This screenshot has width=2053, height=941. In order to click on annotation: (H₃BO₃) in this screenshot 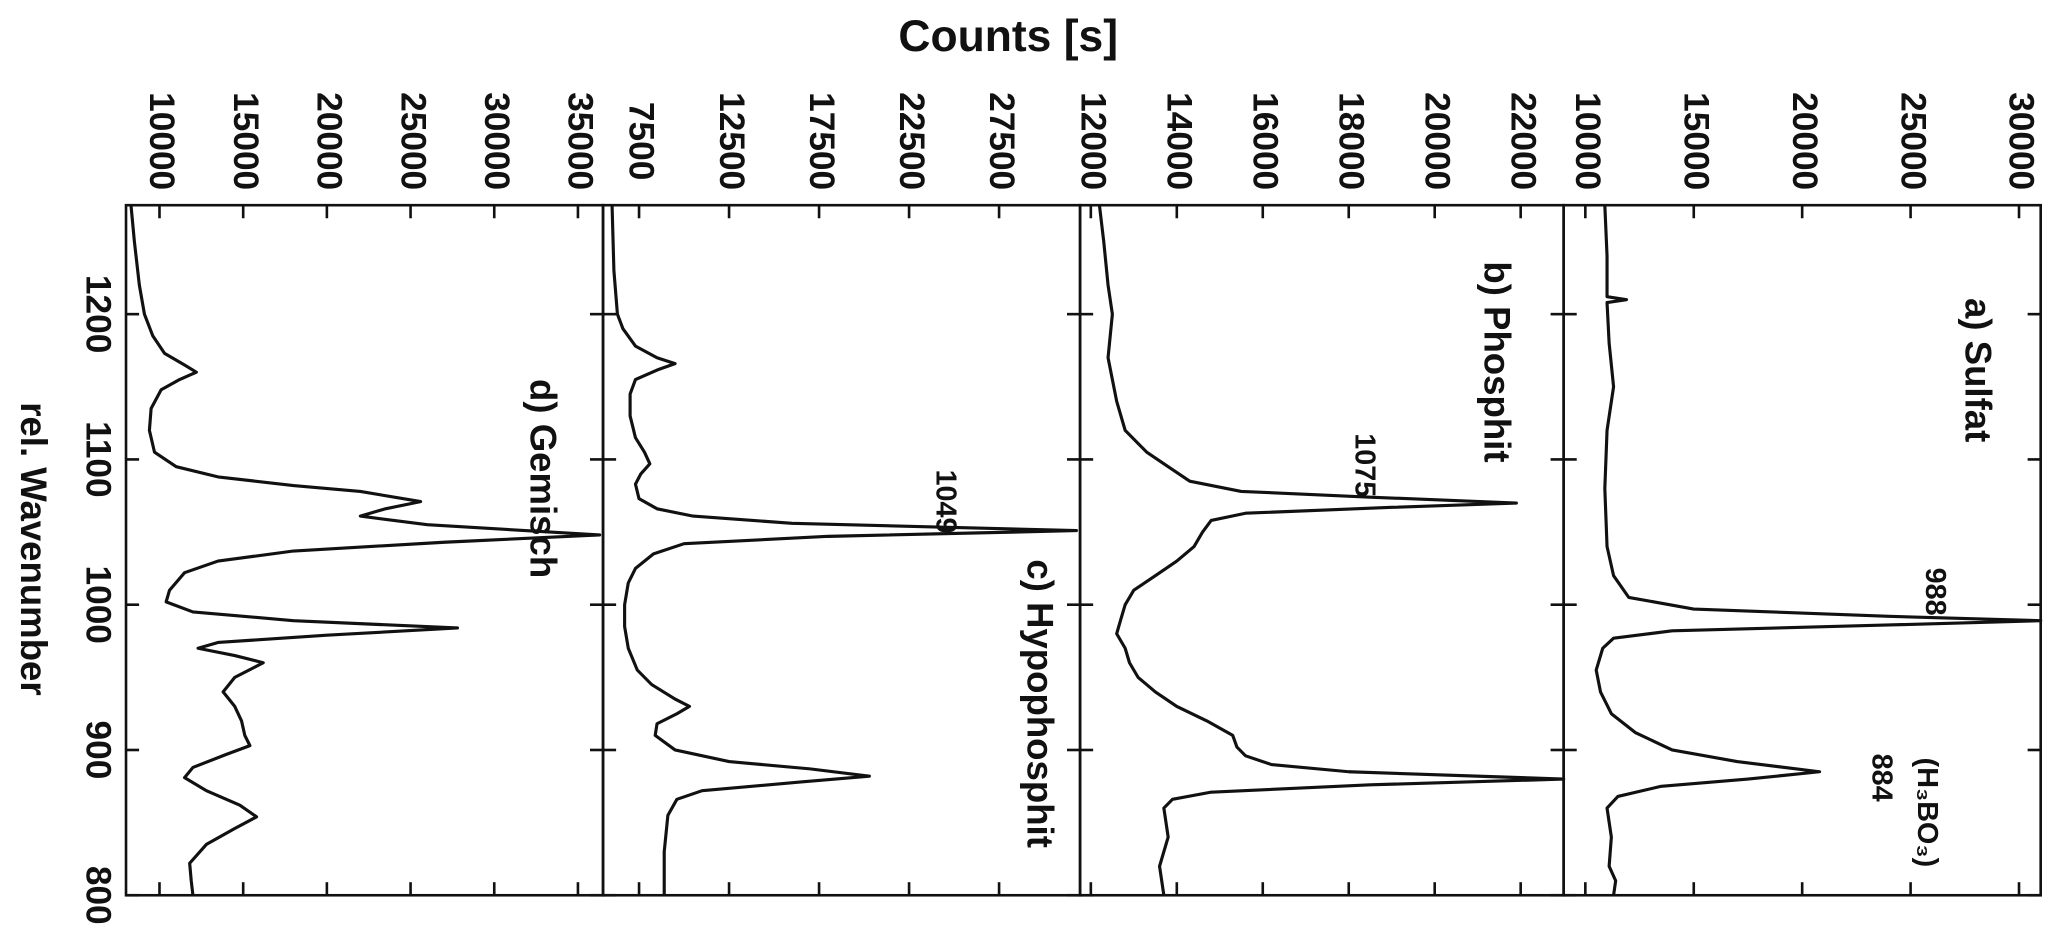, I will do `click(1927, 813)`.